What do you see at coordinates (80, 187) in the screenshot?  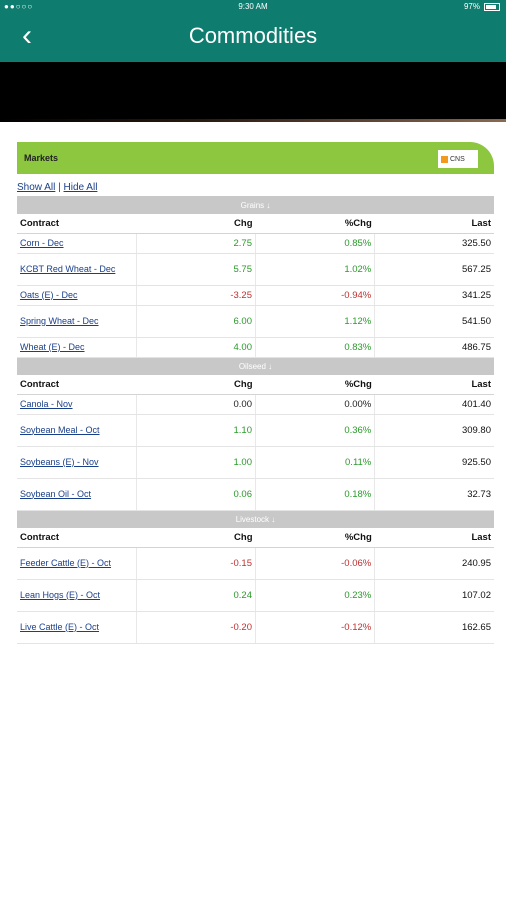 I see `hide-all-link: Hide All` at bounding box center [80, 187].